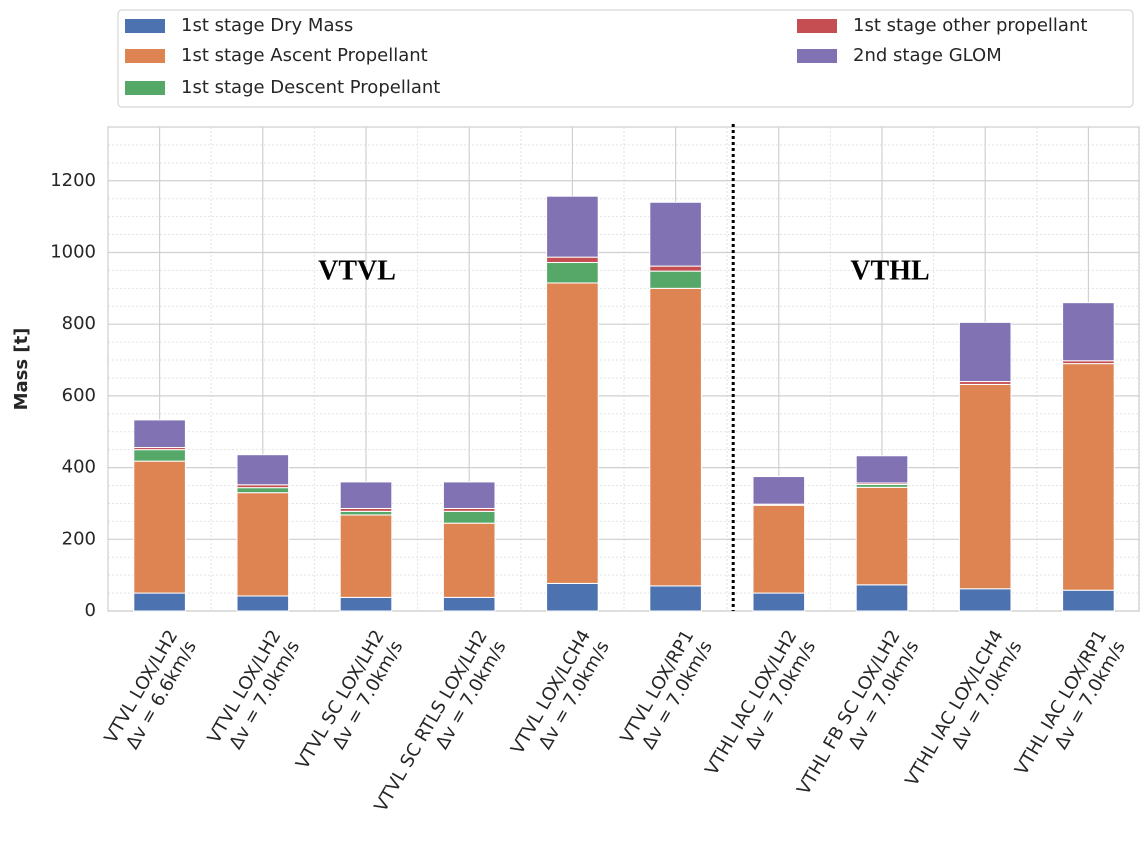  I want to click on x-tick-label: VTVL LOX/LH2Δv = 6.6km/s, so click(150, 692).